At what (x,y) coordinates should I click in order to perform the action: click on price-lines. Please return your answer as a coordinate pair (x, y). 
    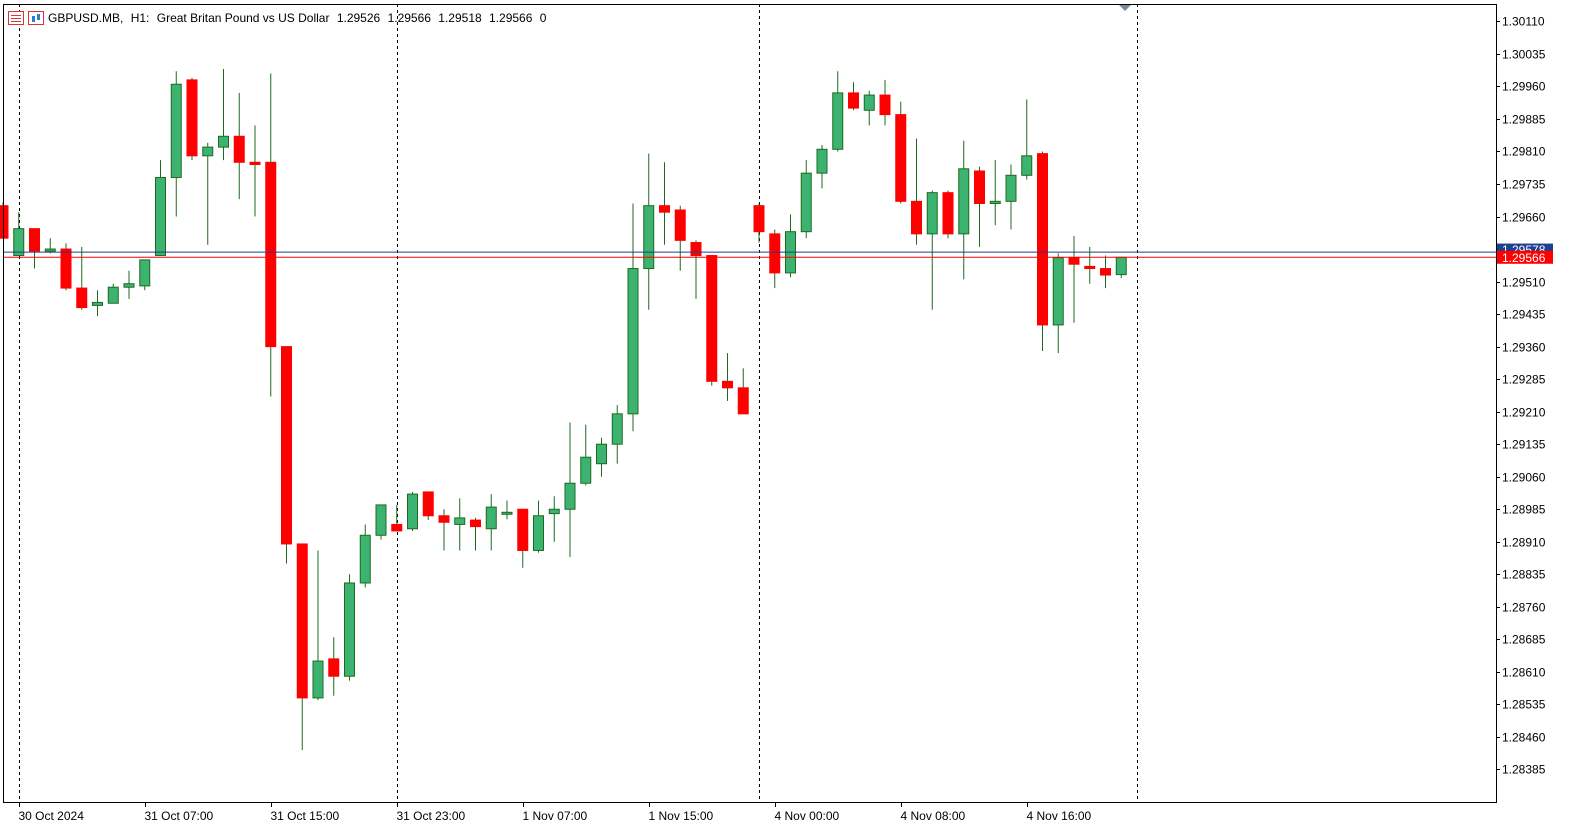
    Looking at the image, I should click on (749, 254).